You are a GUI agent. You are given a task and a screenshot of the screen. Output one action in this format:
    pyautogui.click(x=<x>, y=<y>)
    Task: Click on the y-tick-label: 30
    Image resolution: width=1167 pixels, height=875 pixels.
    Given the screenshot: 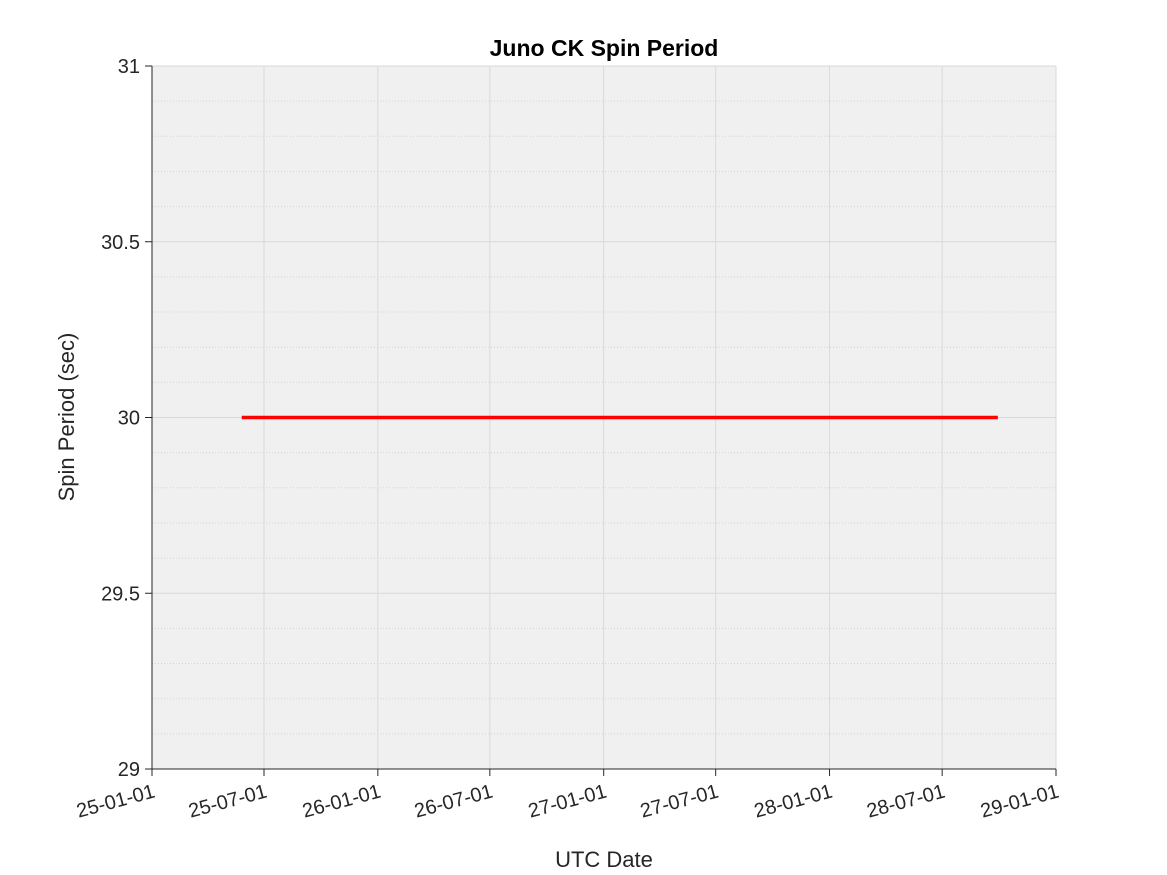 What is the action you would take?
    pyautogui.click(x=129, y=419)
    